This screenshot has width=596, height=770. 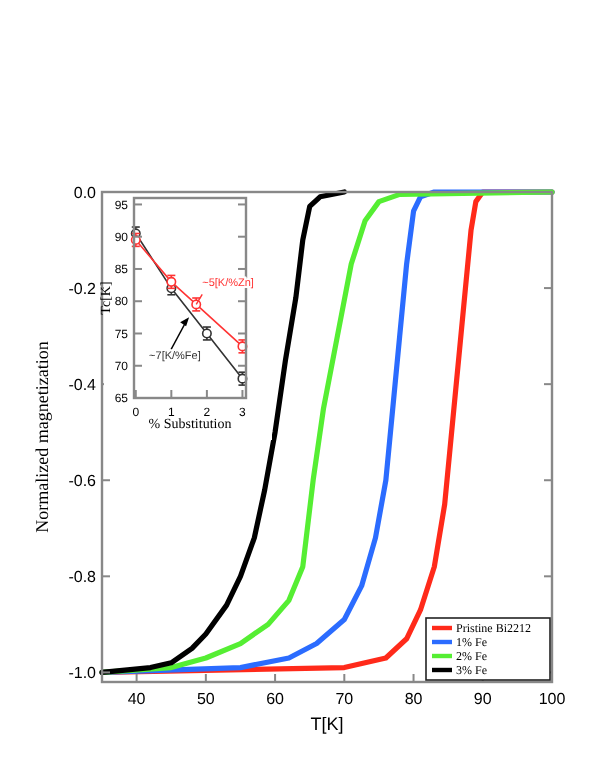 What do you see at coordinates (276, 699) in the screenshot?
I see `x-tick-label: 60` at bounding box center [276, 699].